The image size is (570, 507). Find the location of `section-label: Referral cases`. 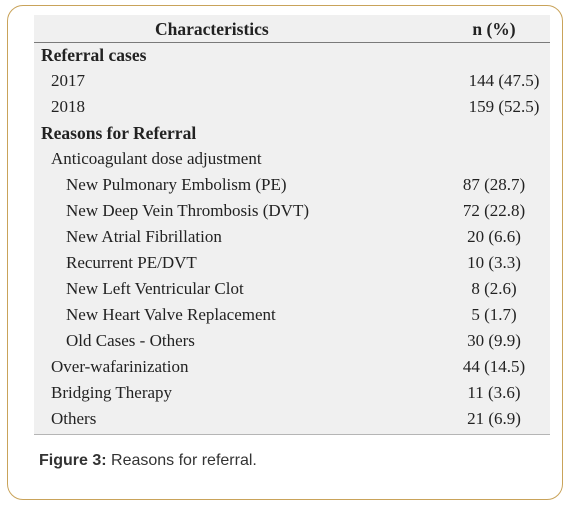

section-label: Referral cases is located at coordinates (94, 55).